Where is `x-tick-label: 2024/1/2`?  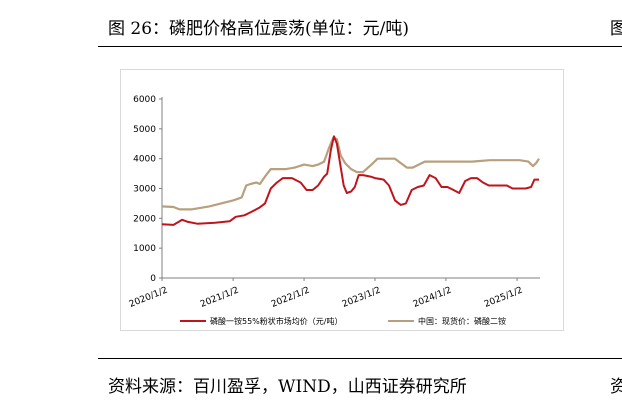 x-tick-label: 2024/1/2 is located at coordinates (432, 298).